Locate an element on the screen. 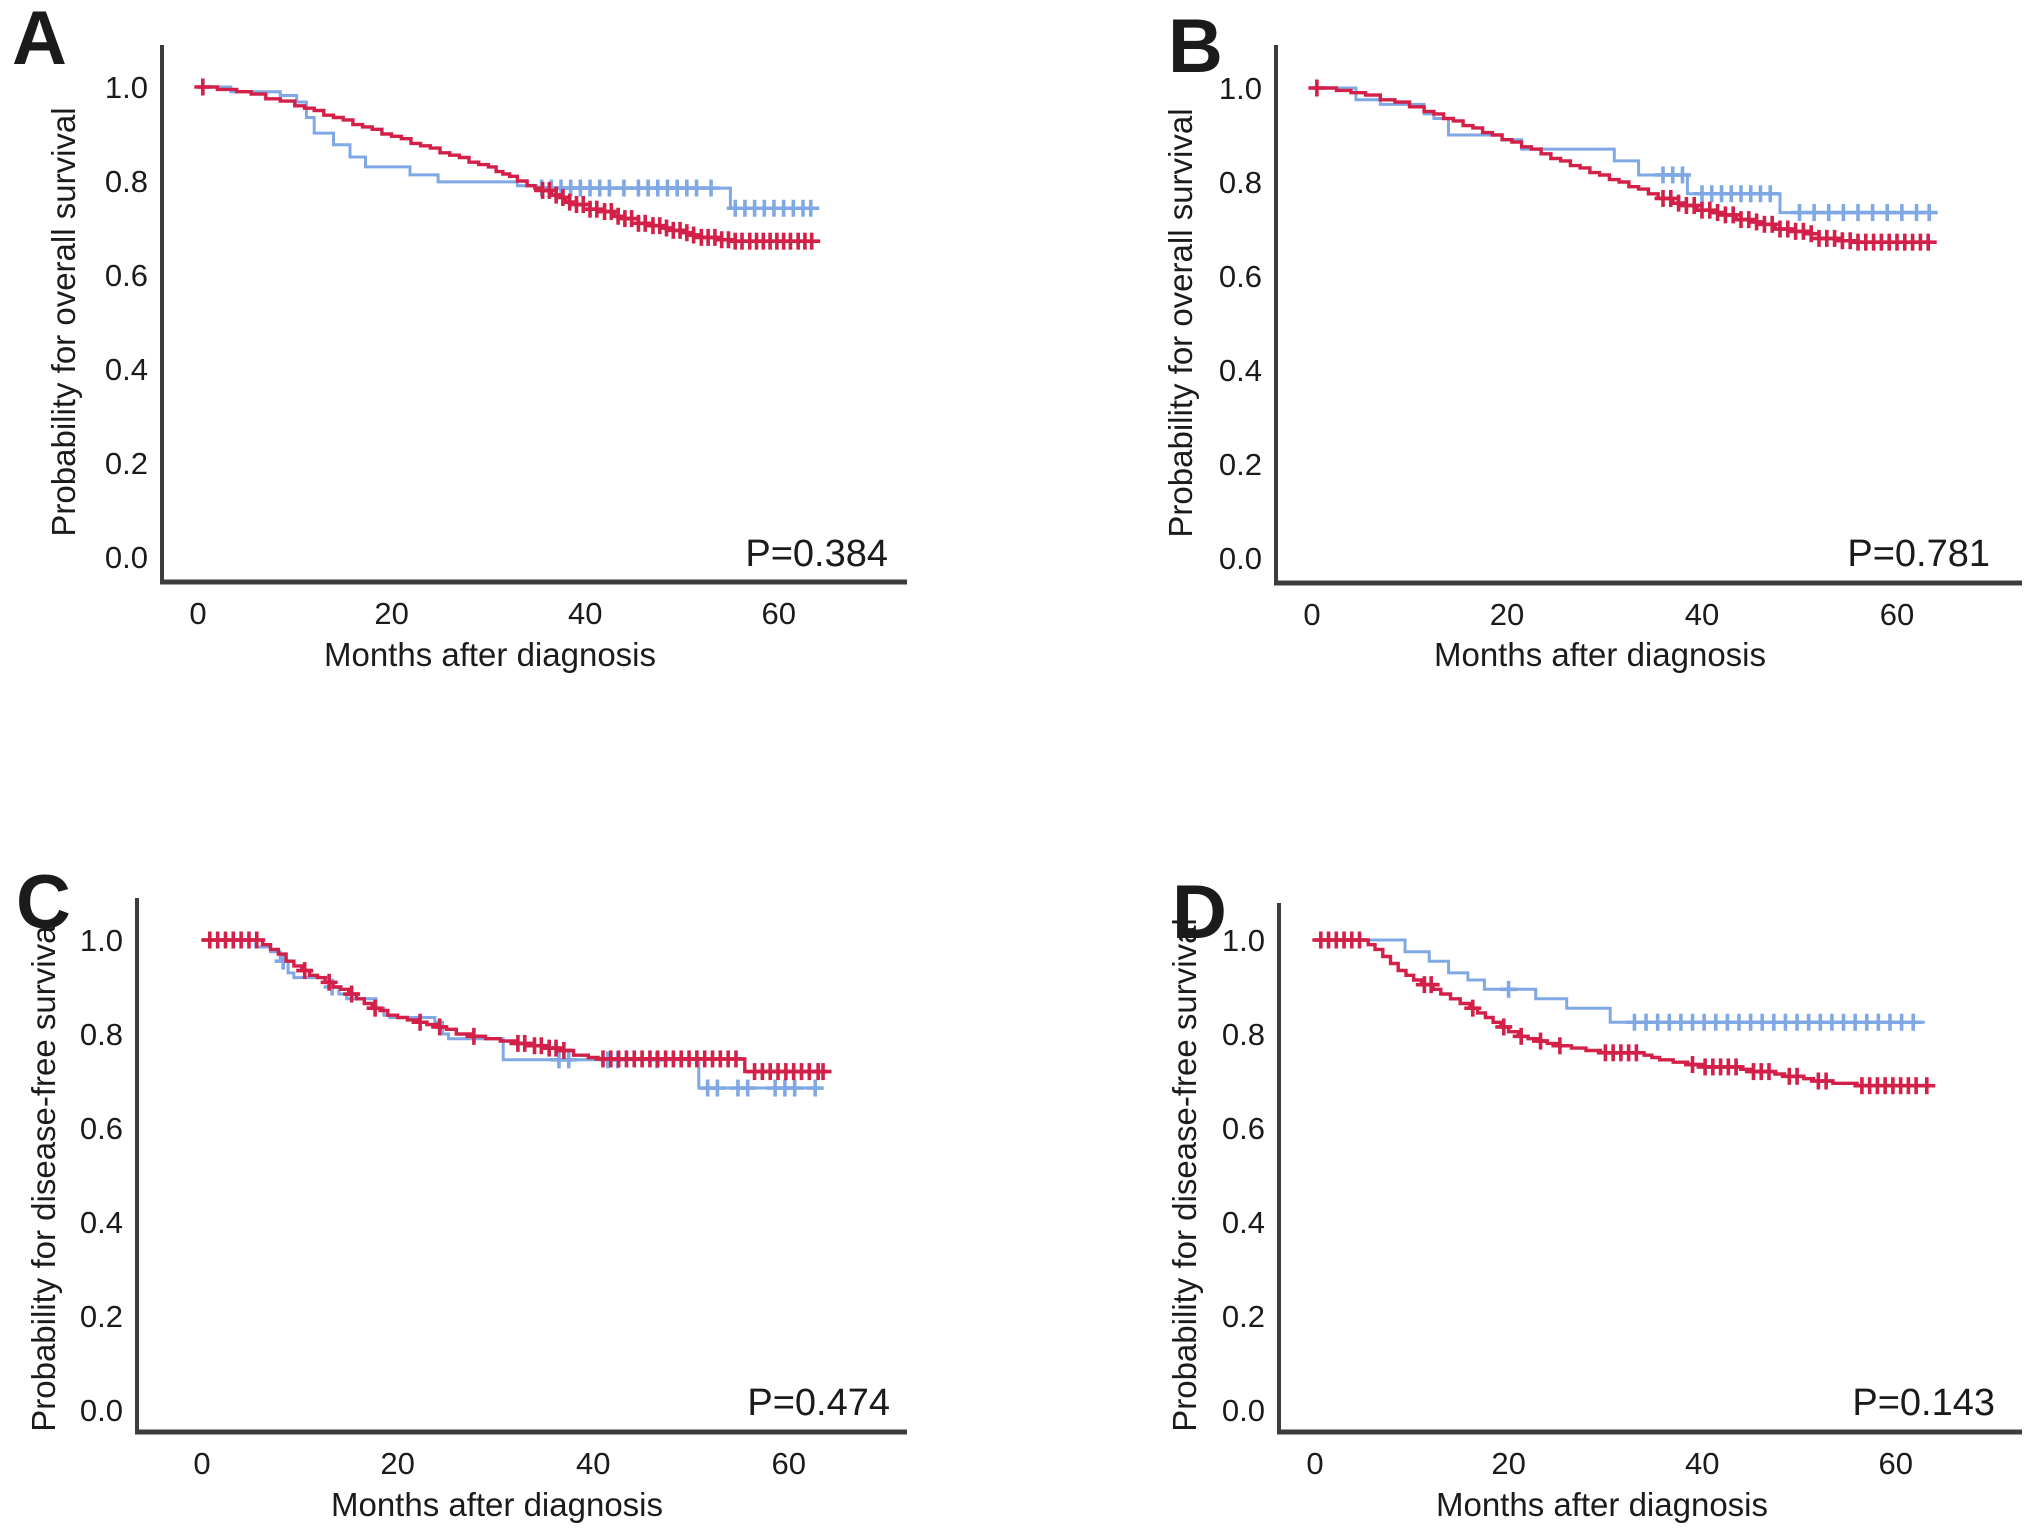 The image size is (2031, 1533). panel-c-y-tick-label: 0.0 is located at coordinates (101, 1410).